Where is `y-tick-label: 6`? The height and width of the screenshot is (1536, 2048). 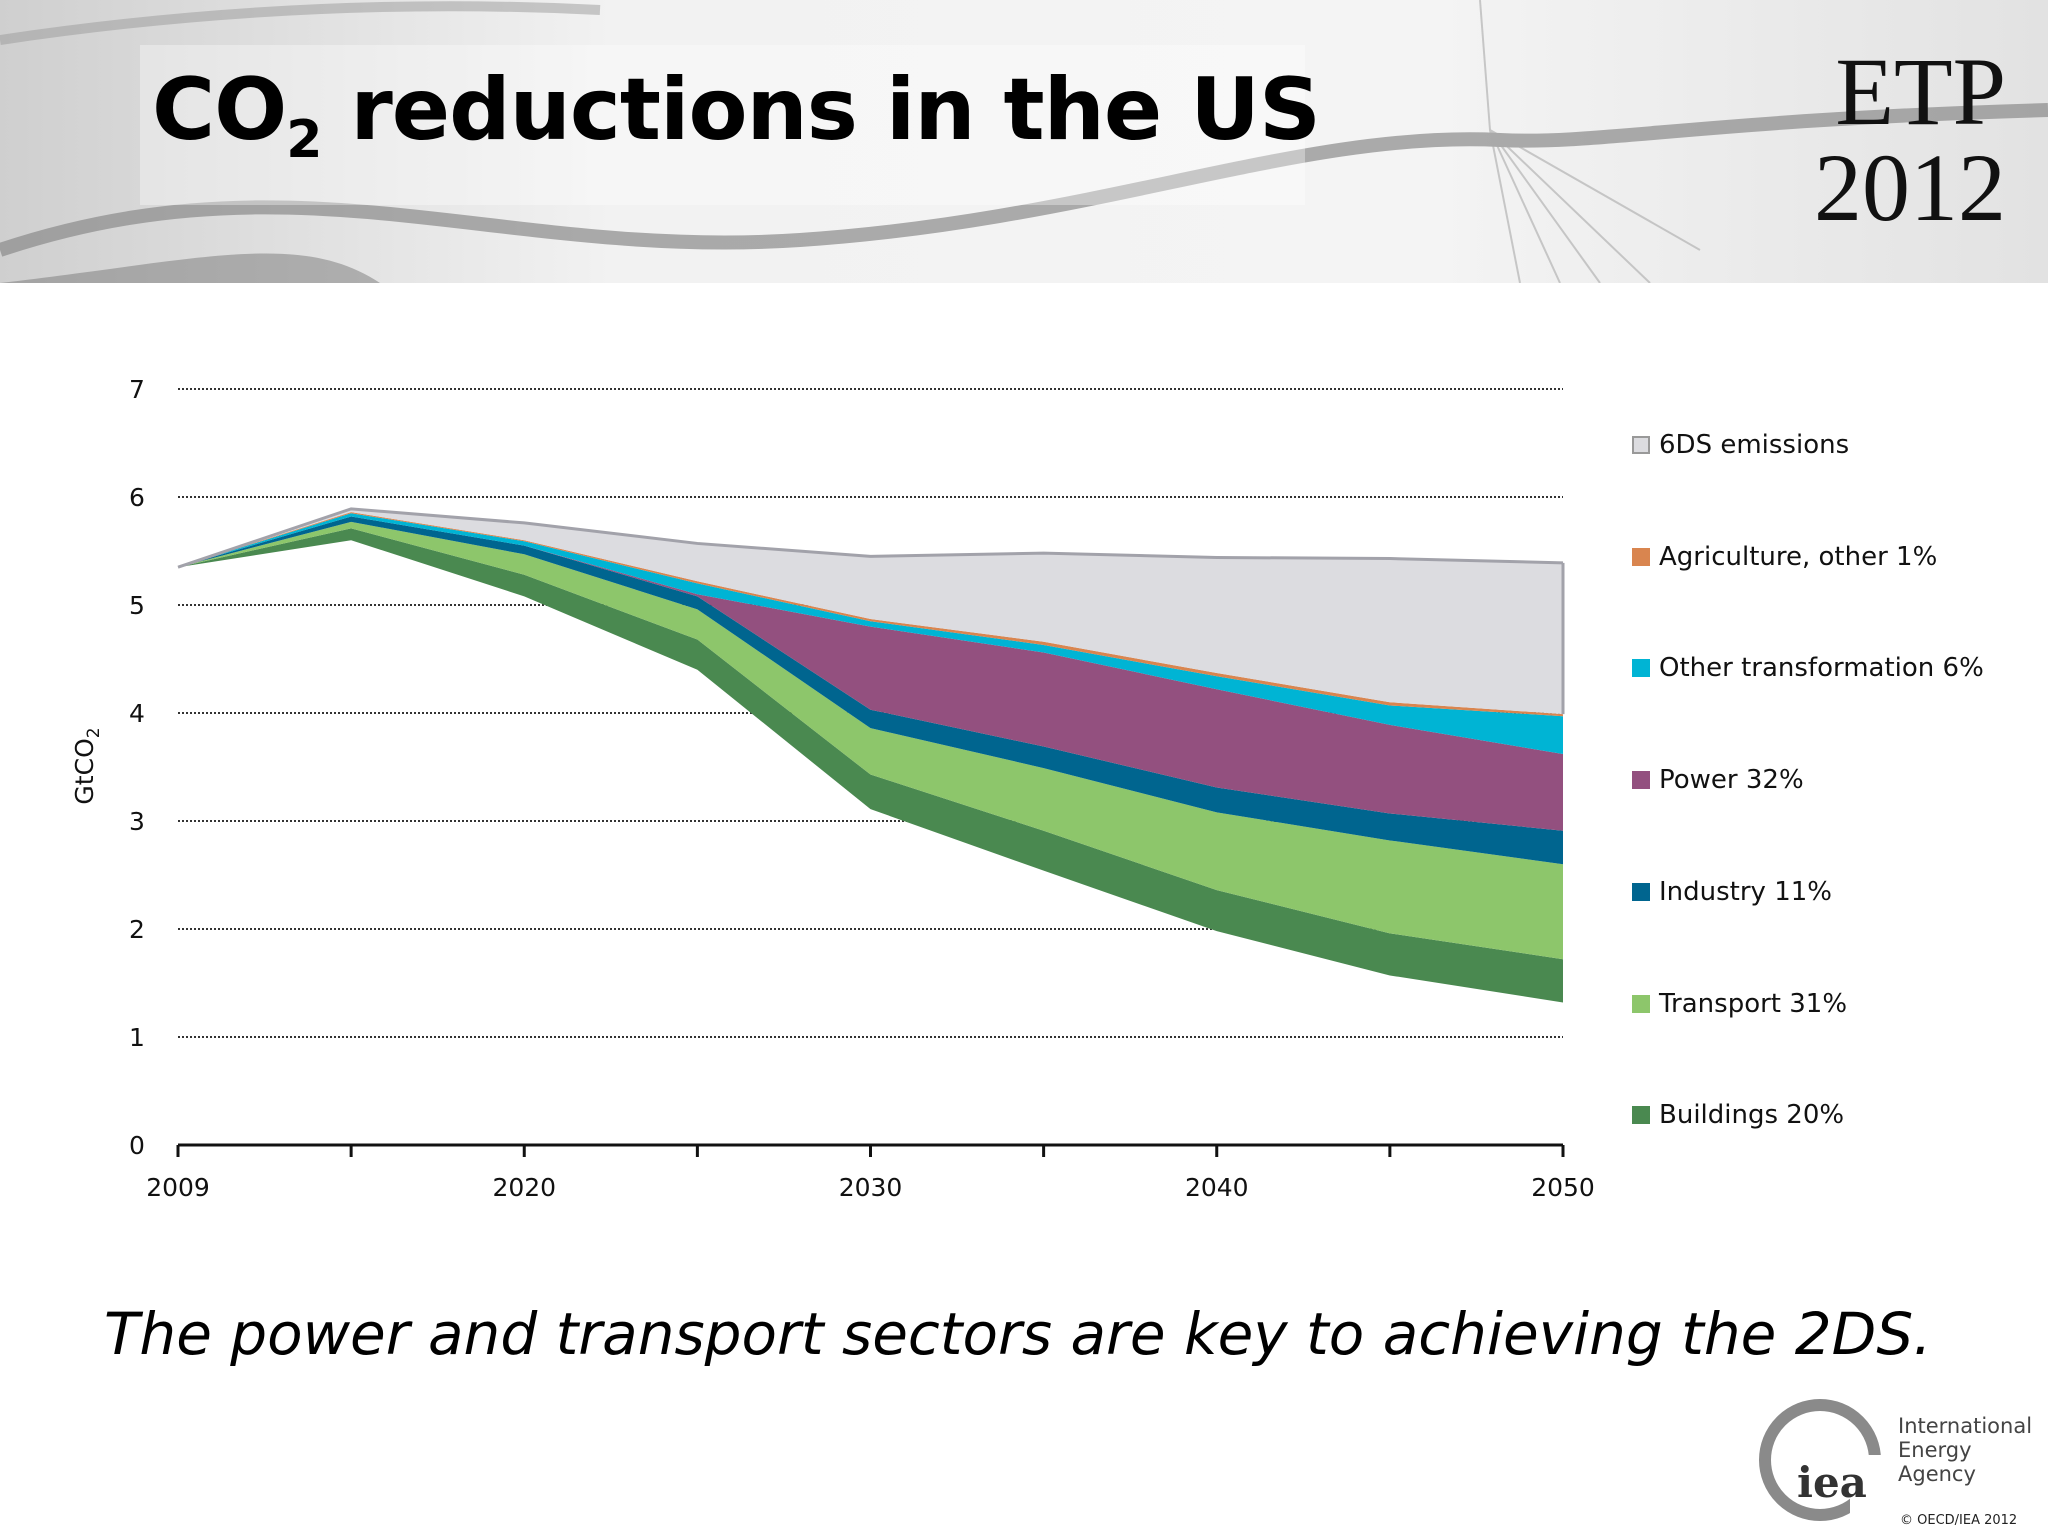 y-tick-label: 6 is located at coordinates (137, 497).